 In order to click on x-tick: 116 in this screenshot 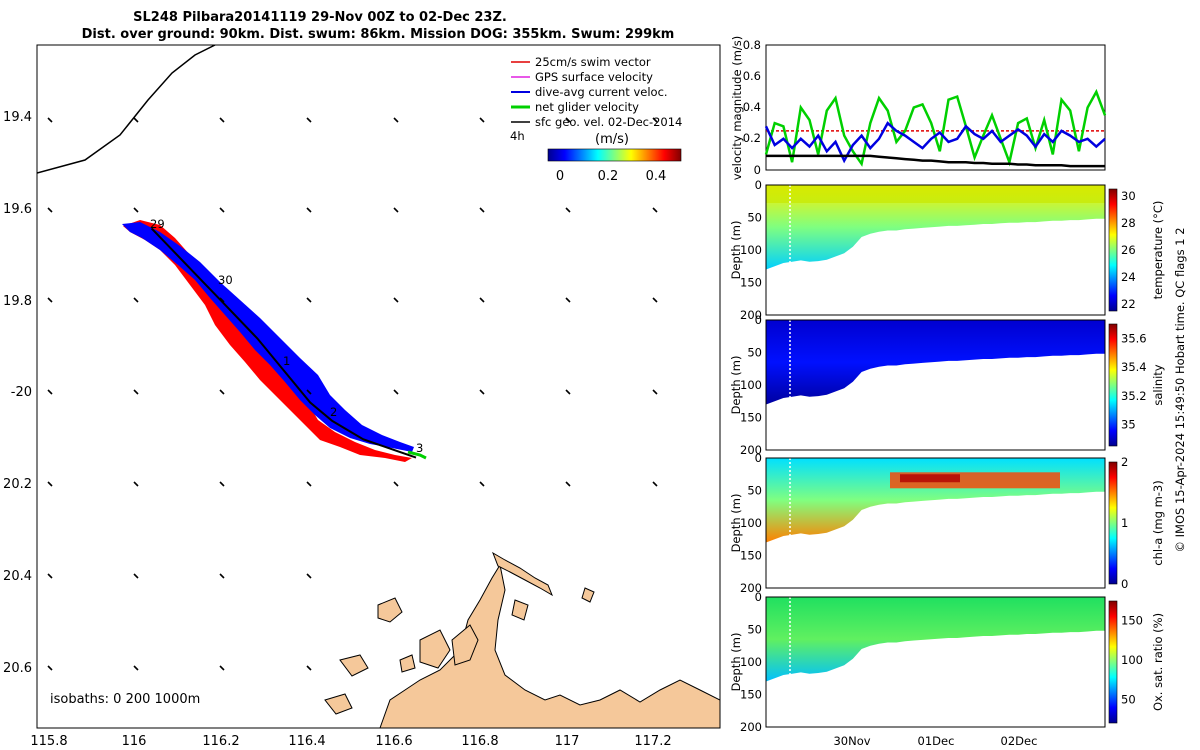, I will do `click(134, 741)`.